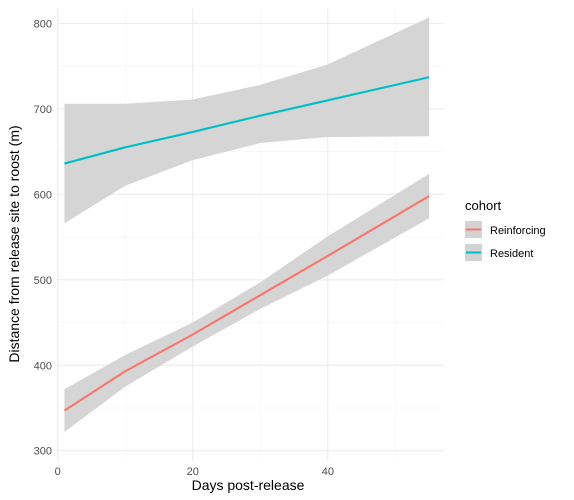 Image resolution: width=574 pixels, height=500 pixels. I want to click on y-tick-label: 300, so click(43, 452).